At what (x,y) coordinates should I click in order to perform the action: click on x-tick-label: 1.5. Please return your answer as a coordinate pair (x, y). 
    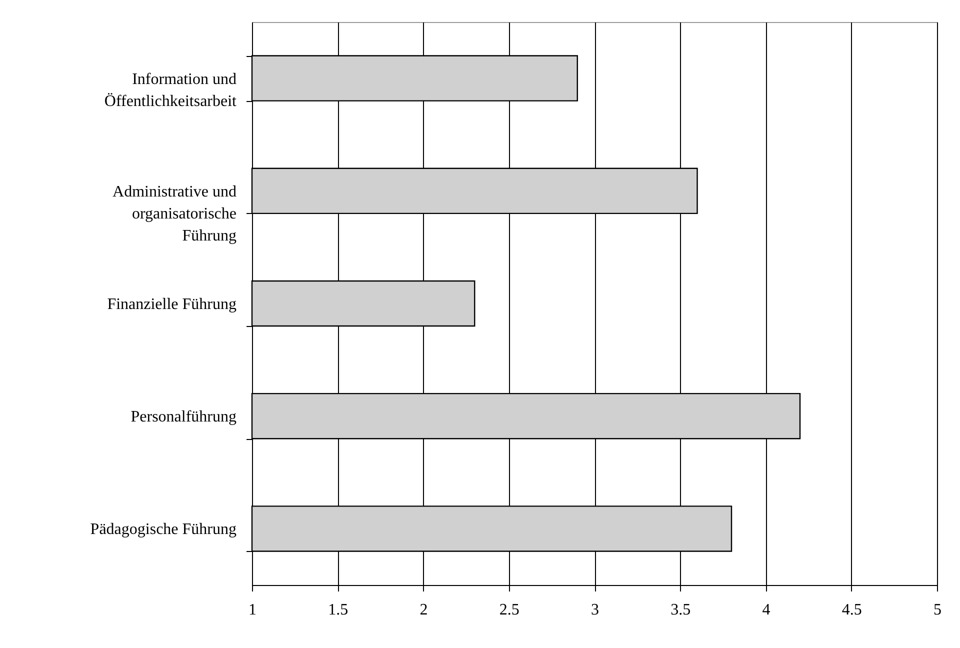
    Looking at the image, I should click on (338, 610).